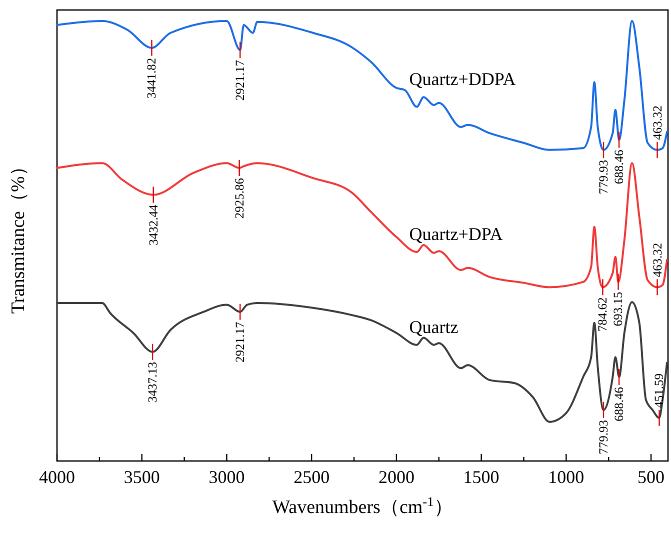 The width and height of the screenshot is (671, 536). What do you see at coordinates (153, 382) in the screenshot?
I see `annotation: 3437.13` at bounding box center [153, 382].